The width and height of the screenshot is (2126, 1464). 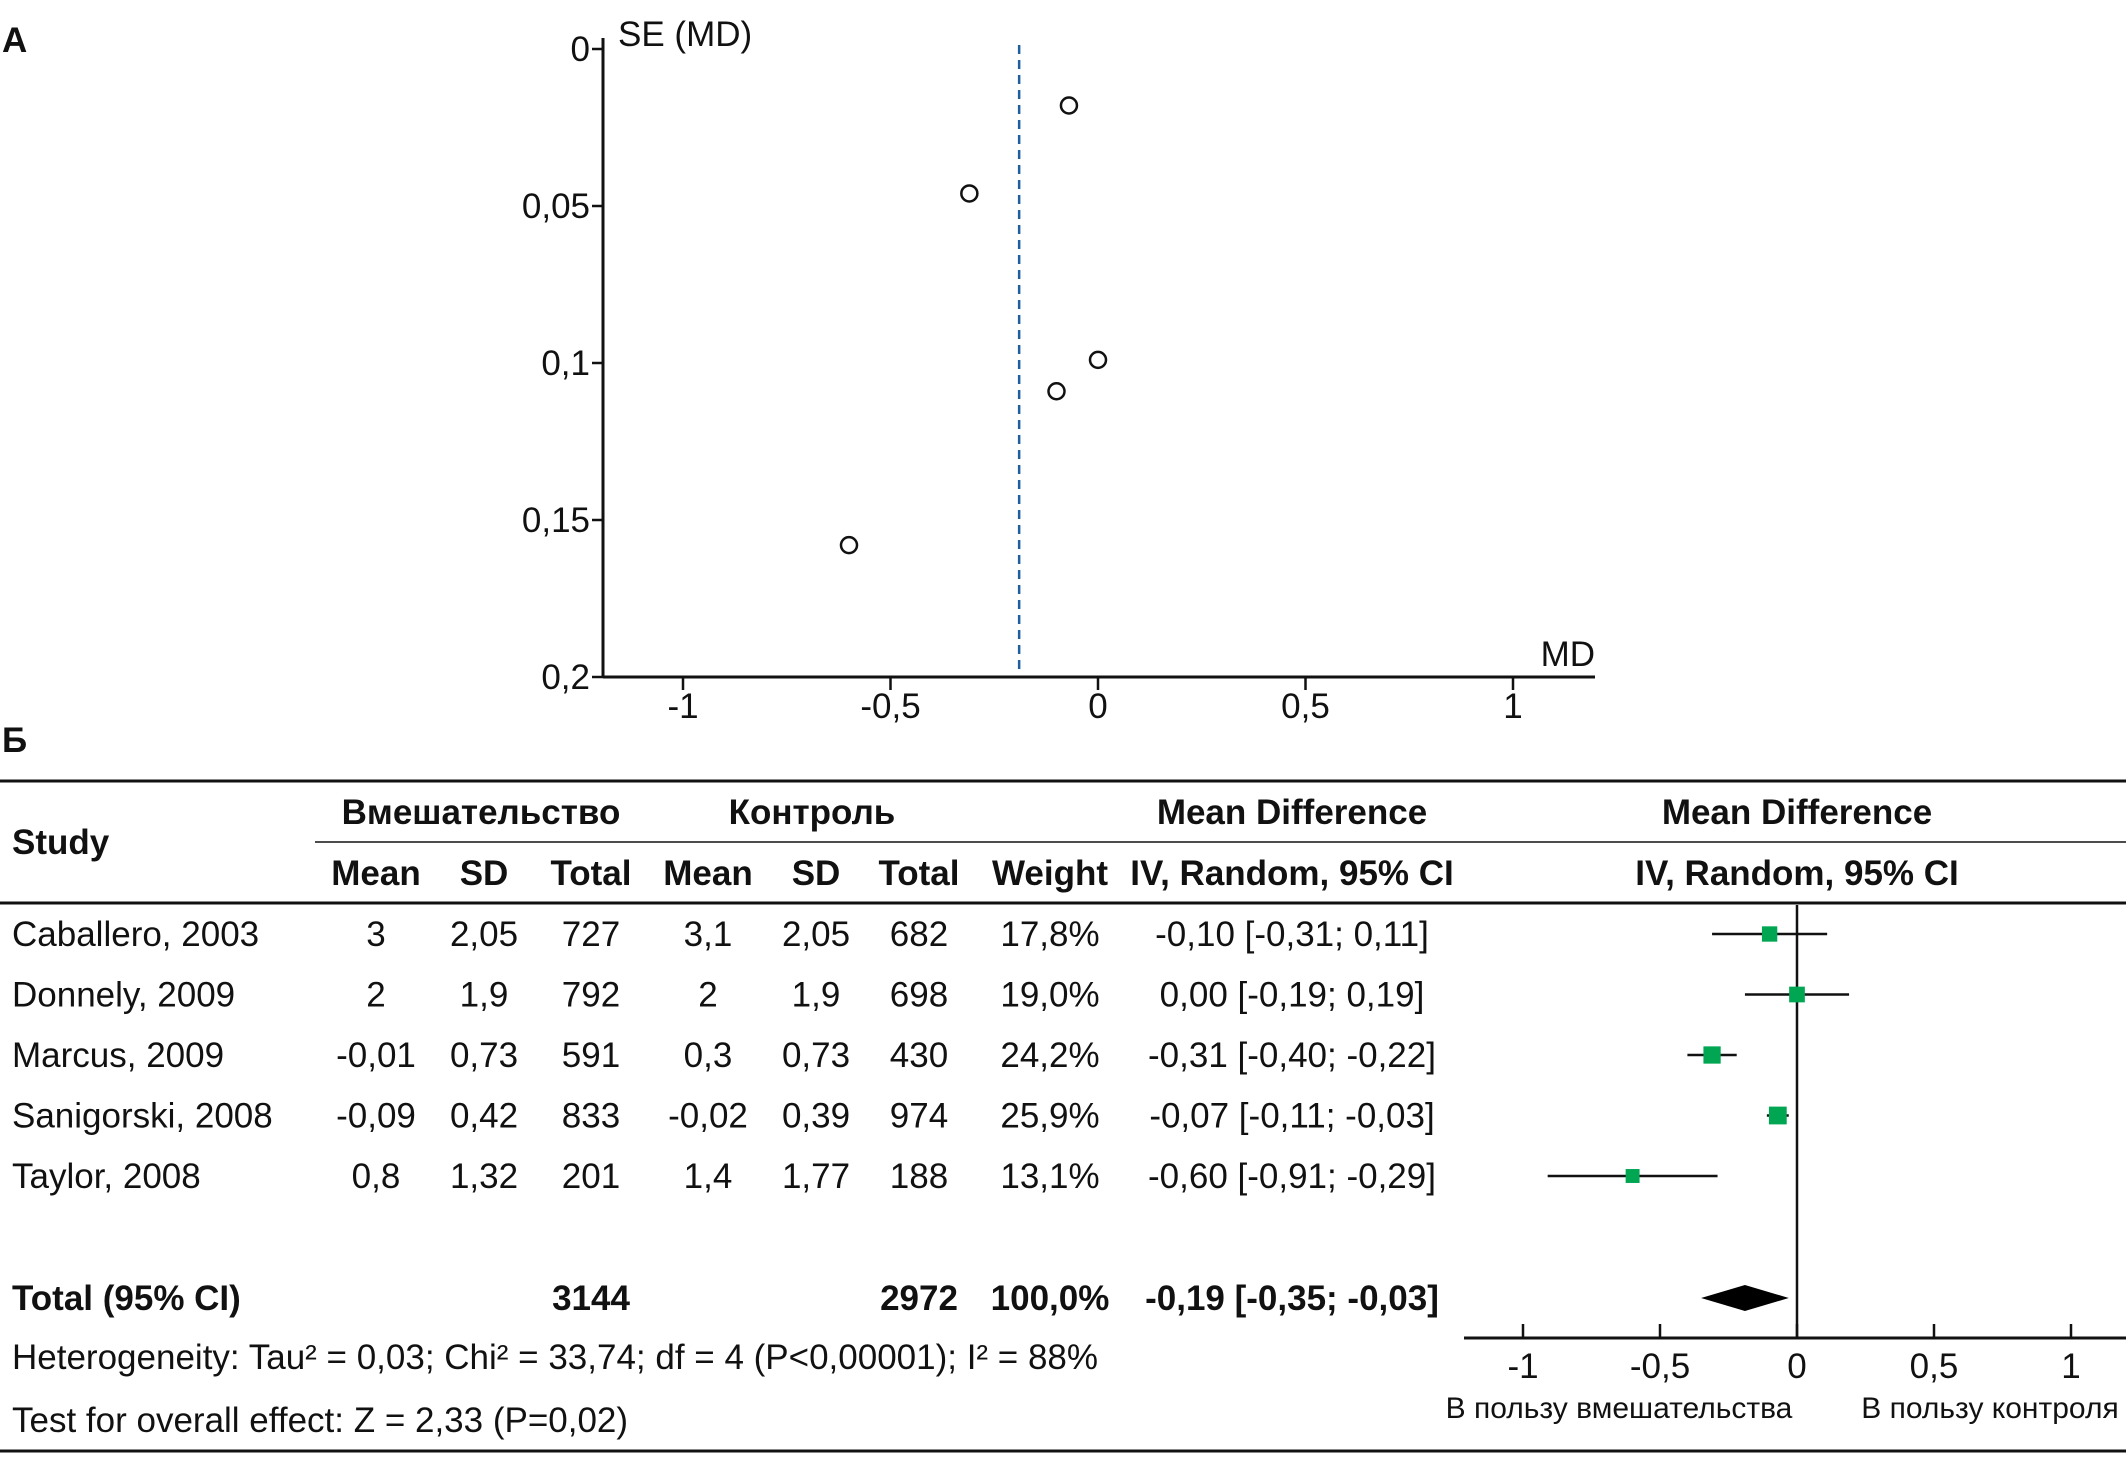 What do you see at coordinates (1292, 1176) in the screenshot?
I see `cell-ci: -0,60 [-0,91; -0,29]` at bounding box center [1292, 1176].